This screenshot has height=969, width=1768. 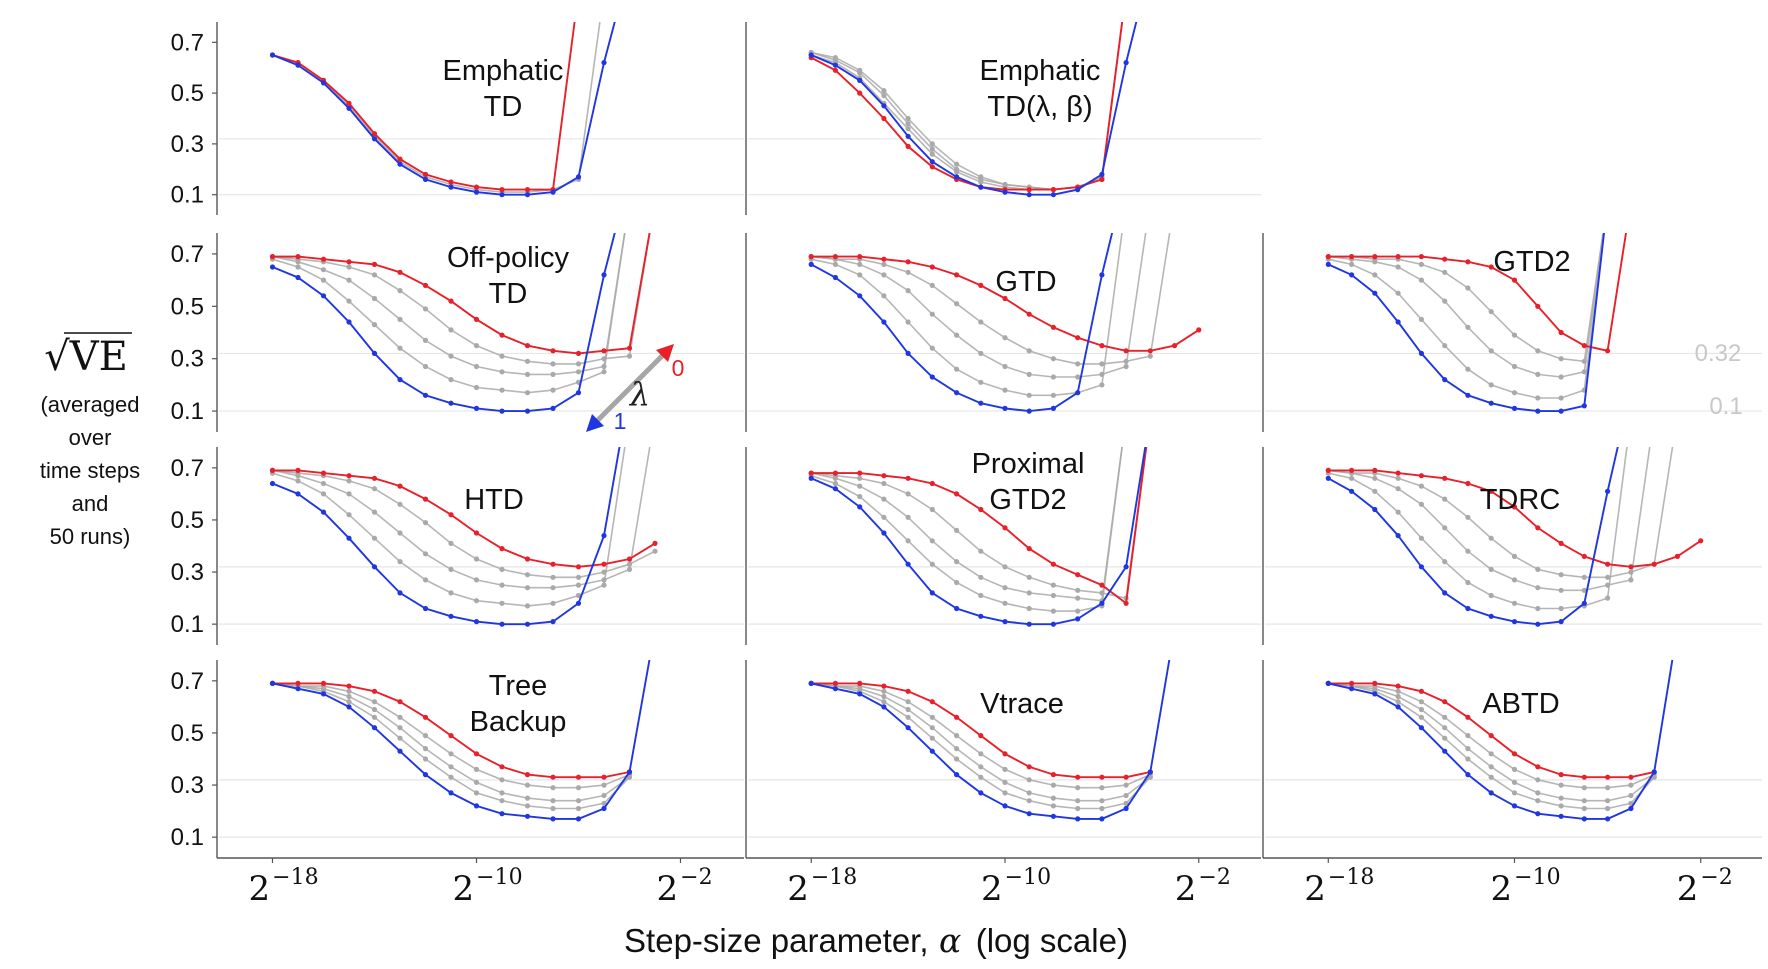 I want to click on panel-title-line: TD, so click(x=508, y=294).